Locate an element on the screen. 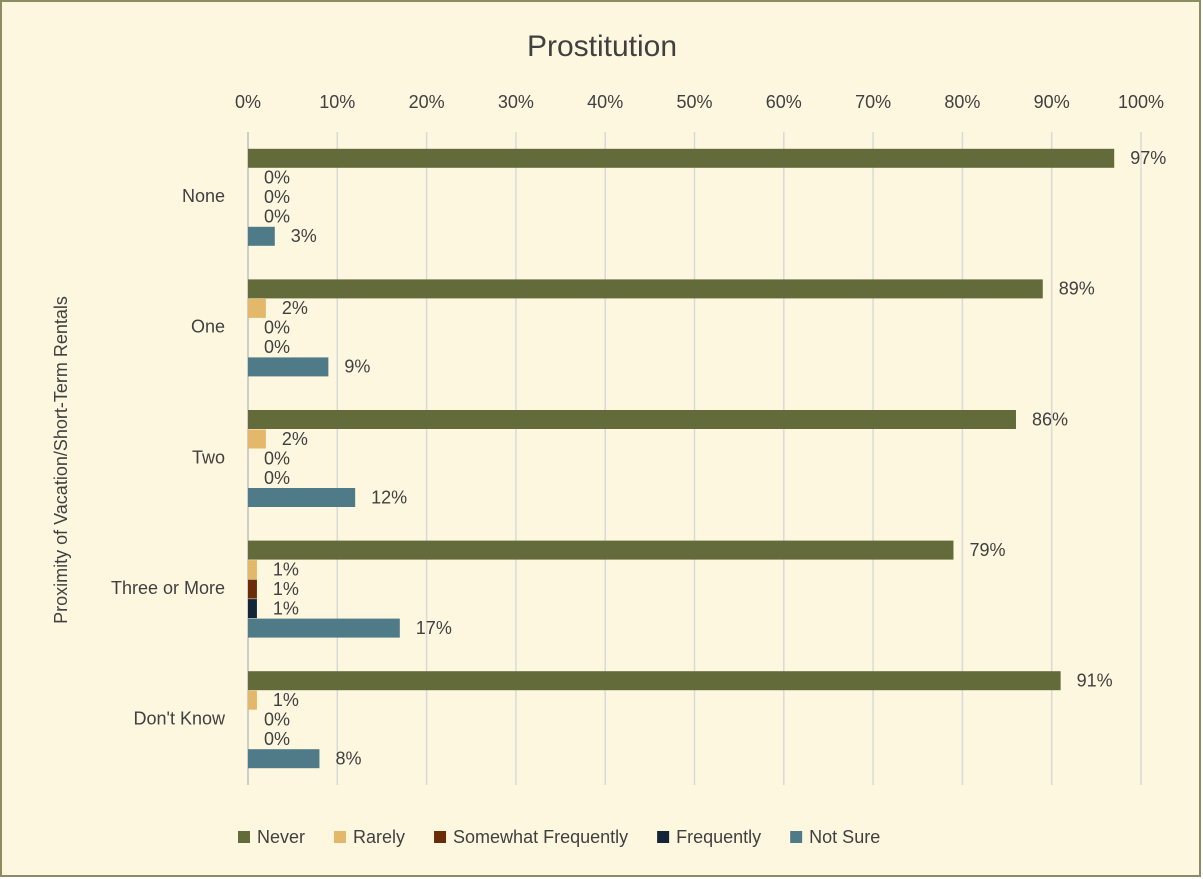 This screenshot has height=879, width=1203. x-tick-label: 0% is located at coordinates (248, 102).